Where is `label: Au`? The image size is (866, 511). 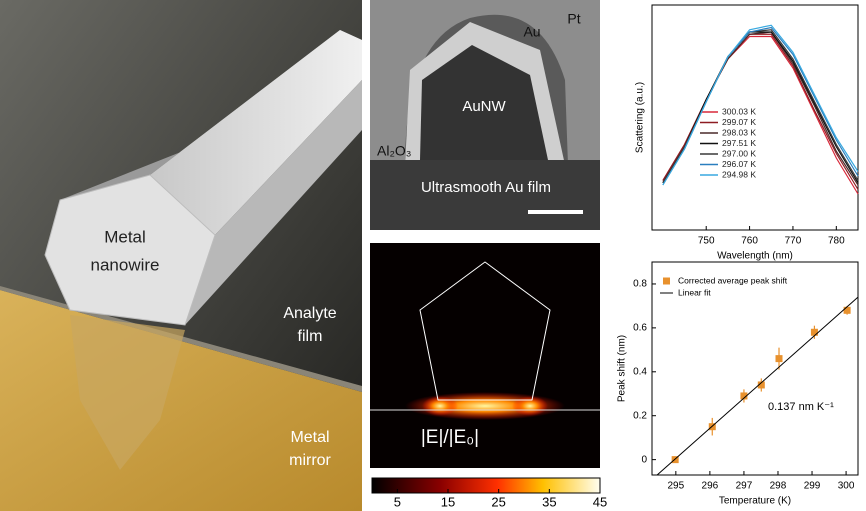 label: Au is located at coordinates (531, 32).